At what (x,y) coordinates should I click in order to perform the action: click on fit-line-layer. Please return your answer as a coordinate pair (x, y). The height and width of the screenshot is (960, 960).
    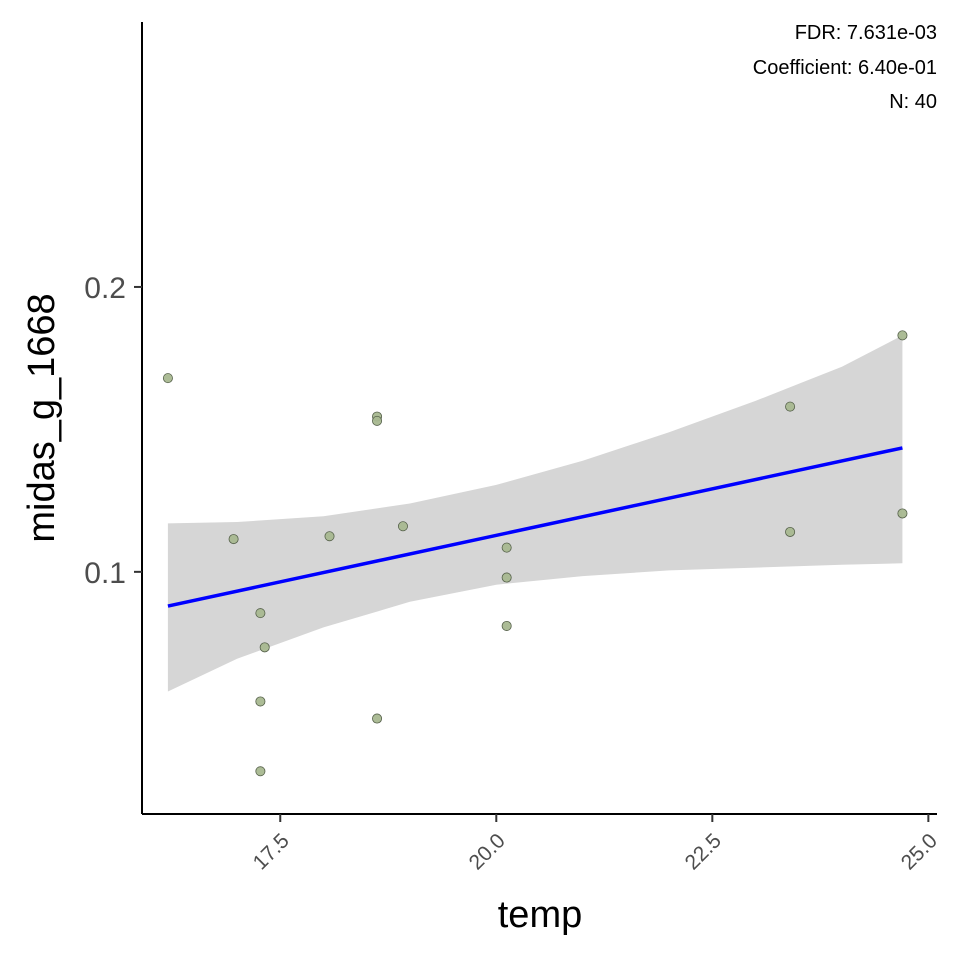
    Looking at the image, I should click on (535, 527).